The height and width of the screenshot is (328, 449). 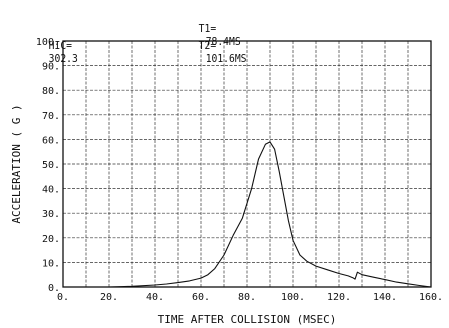 I want to click on y-tick-label: 80., so click(x=51, y=91).